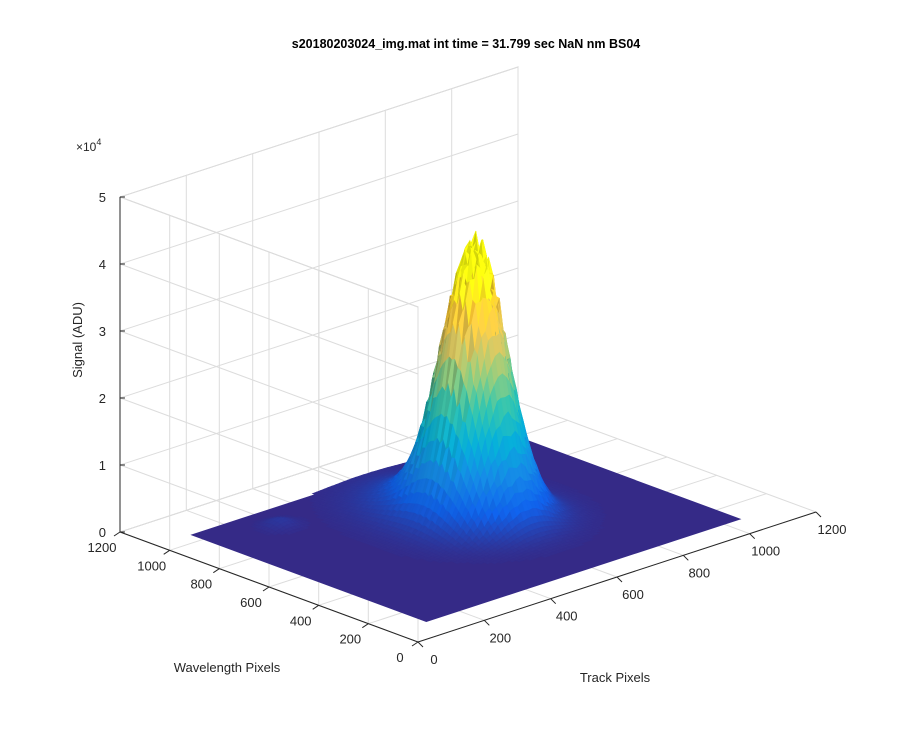 The image size is (900, 750). I want to click on x-tick-label: 400, so click(567, 616).